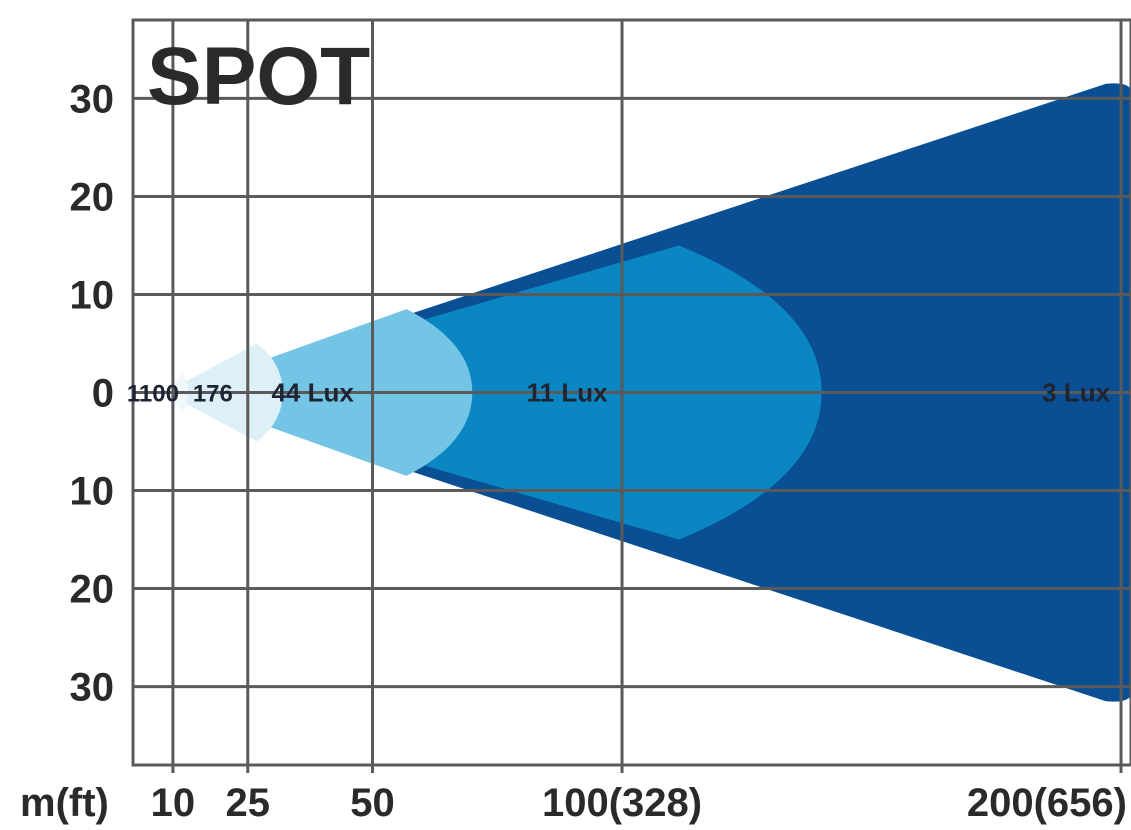 This screenshot has width=1131, height=830. I want to click on x-axis-ticks: 10 25 50 100(328) 200(656), so click(639, 803).